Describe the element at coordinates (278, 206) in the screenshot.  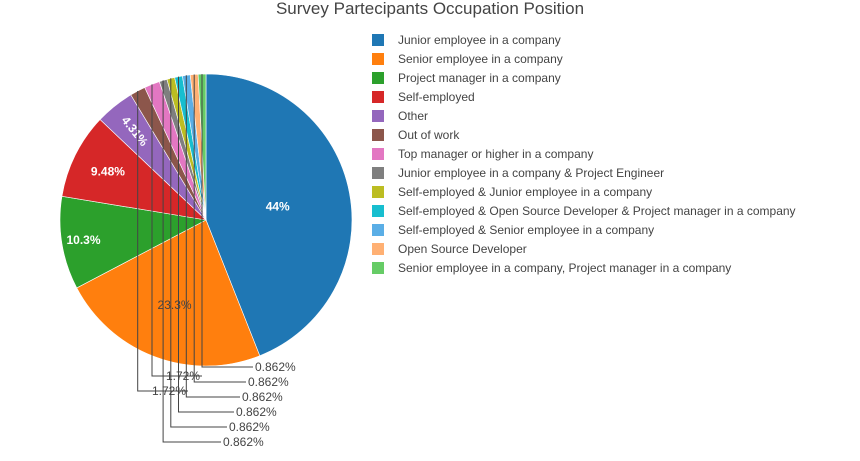
I see `slice-label: 44%` at that location.